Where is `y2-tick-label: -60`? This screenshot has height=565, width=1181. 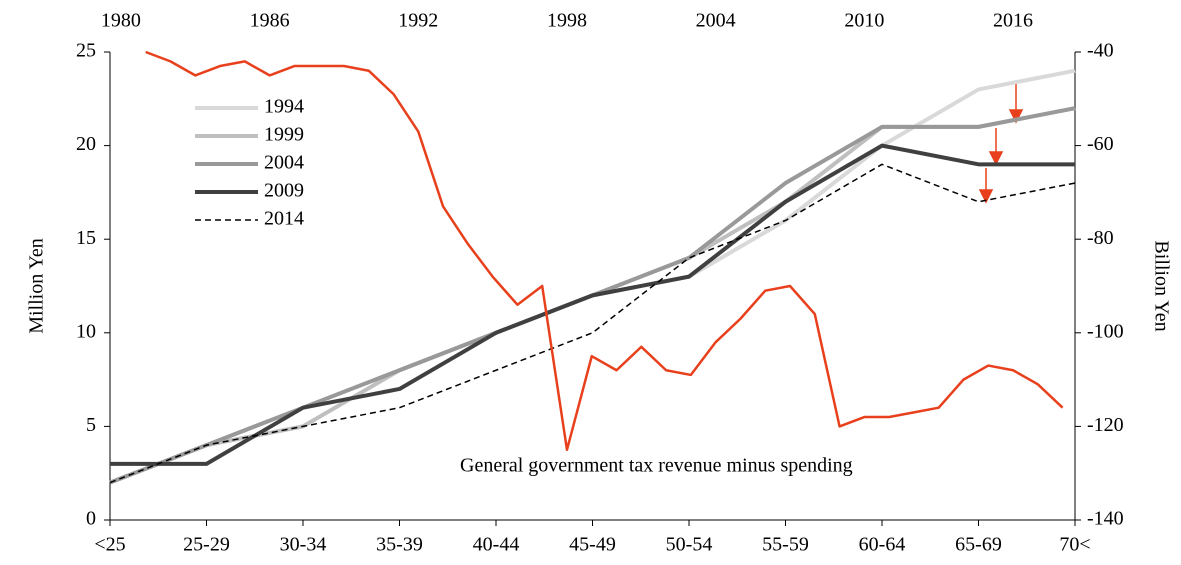
y2-tick-label: -60 is located at coordinates (1100, 144).